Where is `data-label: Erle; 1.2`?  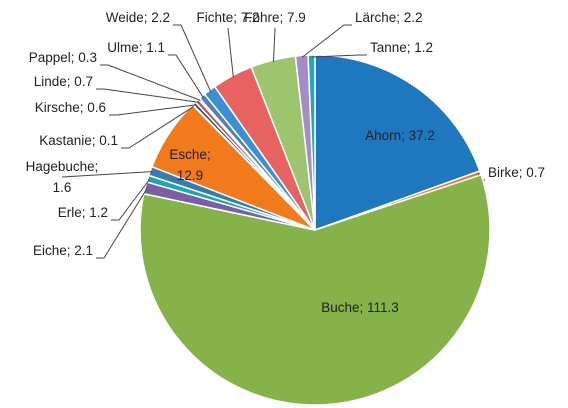 data-label: Erle; 1.2 is located at coordinates (83, 212).